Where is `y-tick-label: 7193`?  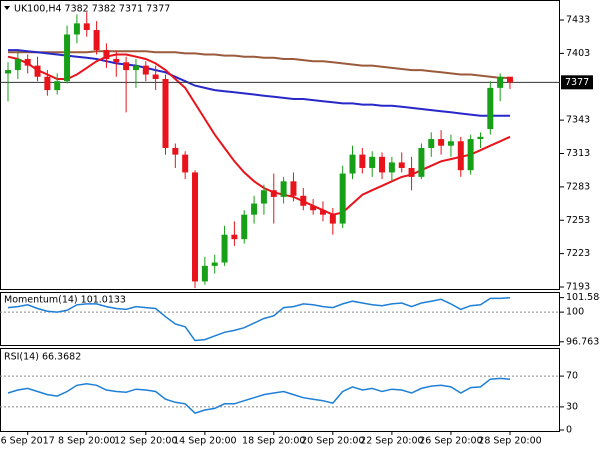
y-tick-label: 7193 is located at coordinates (578, 286).